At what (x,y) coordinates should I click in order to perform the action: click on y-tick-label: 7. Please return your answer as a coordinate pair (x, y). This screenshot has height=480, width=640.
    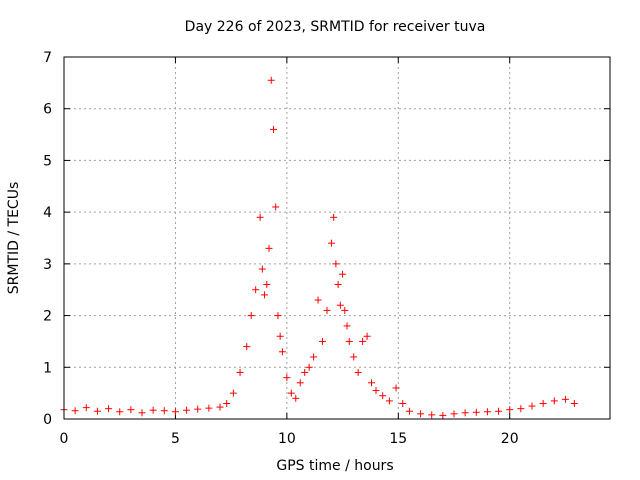
    Looking at the image, I should click on (47, 58).